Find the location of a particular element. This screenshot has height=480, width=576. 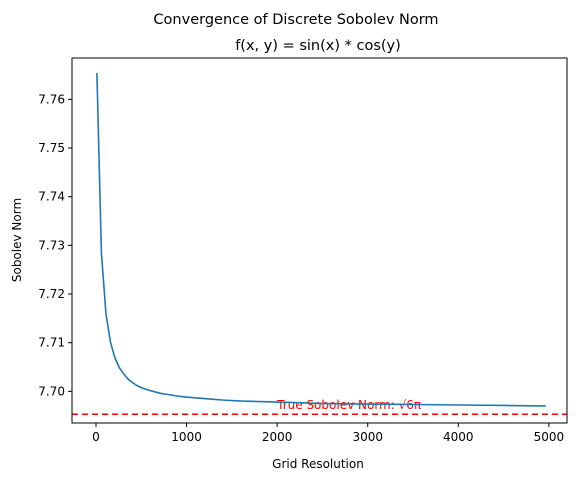

x-tick-label: 1000 is located at coordinates (186, 437).